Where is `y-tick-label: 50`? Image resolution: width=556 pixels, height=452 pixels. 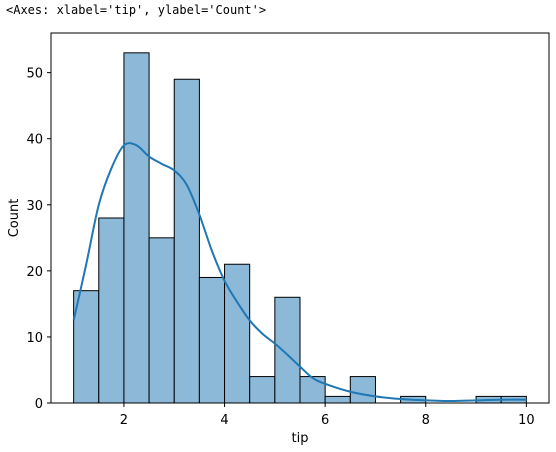 y-tick-label: 50 is located at coordinates (34, 74).